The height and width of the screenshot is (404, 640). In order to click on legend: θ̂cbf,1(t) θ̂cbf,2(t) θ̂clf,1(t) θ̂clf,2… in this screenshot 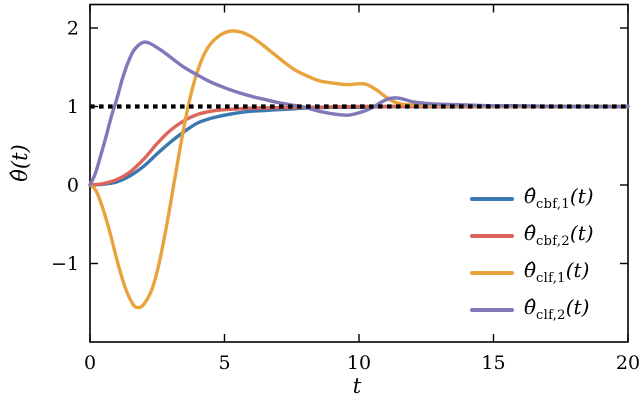, I will do `click(532, 254)`.